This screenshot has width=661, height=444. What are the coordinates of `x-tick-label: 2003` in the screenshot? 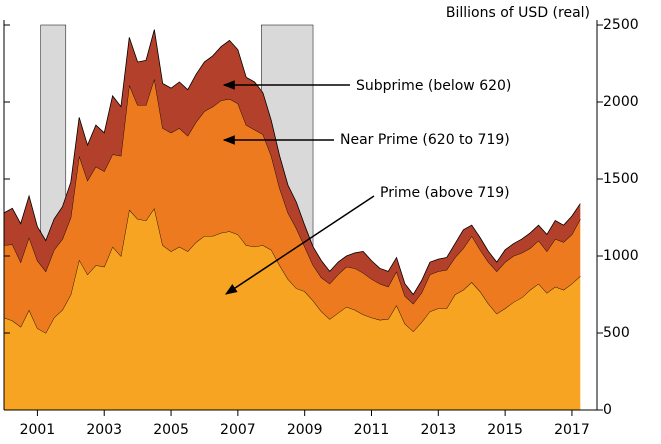 It's located at (104, 430).